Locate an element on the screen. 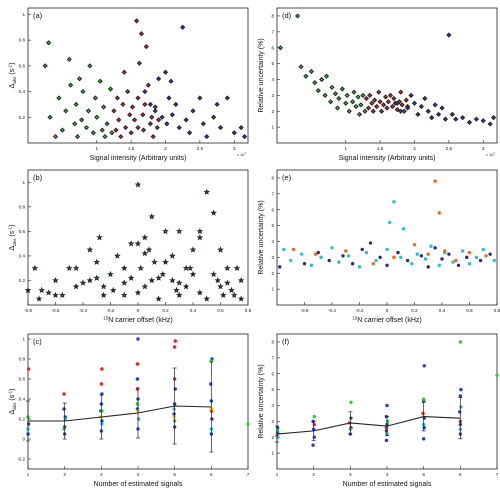 Image resolution: width=500 pixels, height=491 pixels. y-axis-label-sub: abs is located at coordinates (14, 406).